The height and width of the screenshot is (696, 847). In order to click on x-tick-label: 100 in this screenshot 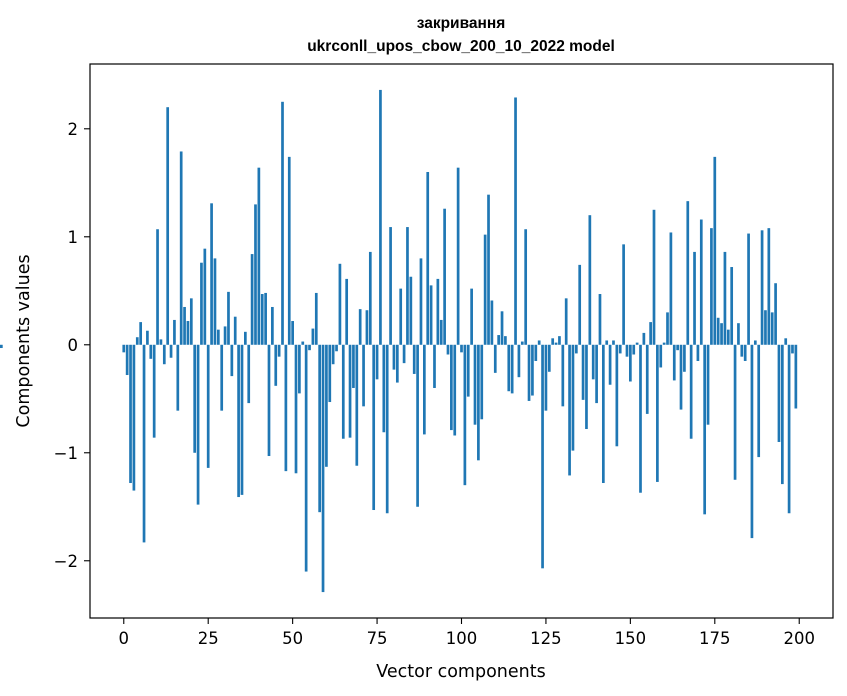, I will do `click(462, 638)`.